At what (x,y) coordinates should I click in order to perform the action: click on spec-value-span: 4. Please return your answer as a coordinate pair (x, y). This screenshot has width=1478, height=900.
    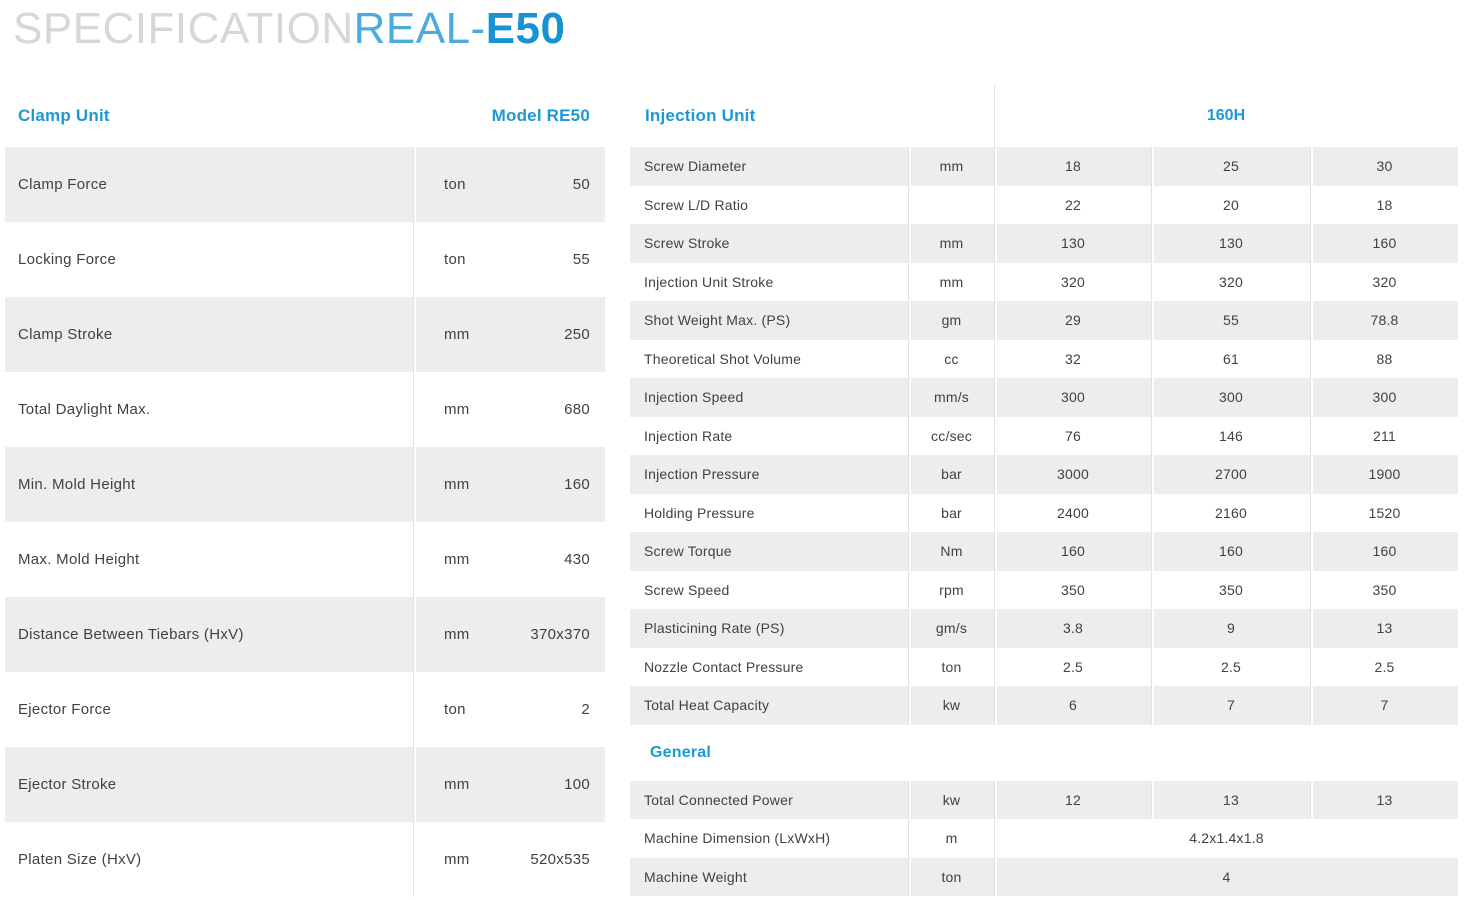
    Looking at the image, I should click on (1226, 876).